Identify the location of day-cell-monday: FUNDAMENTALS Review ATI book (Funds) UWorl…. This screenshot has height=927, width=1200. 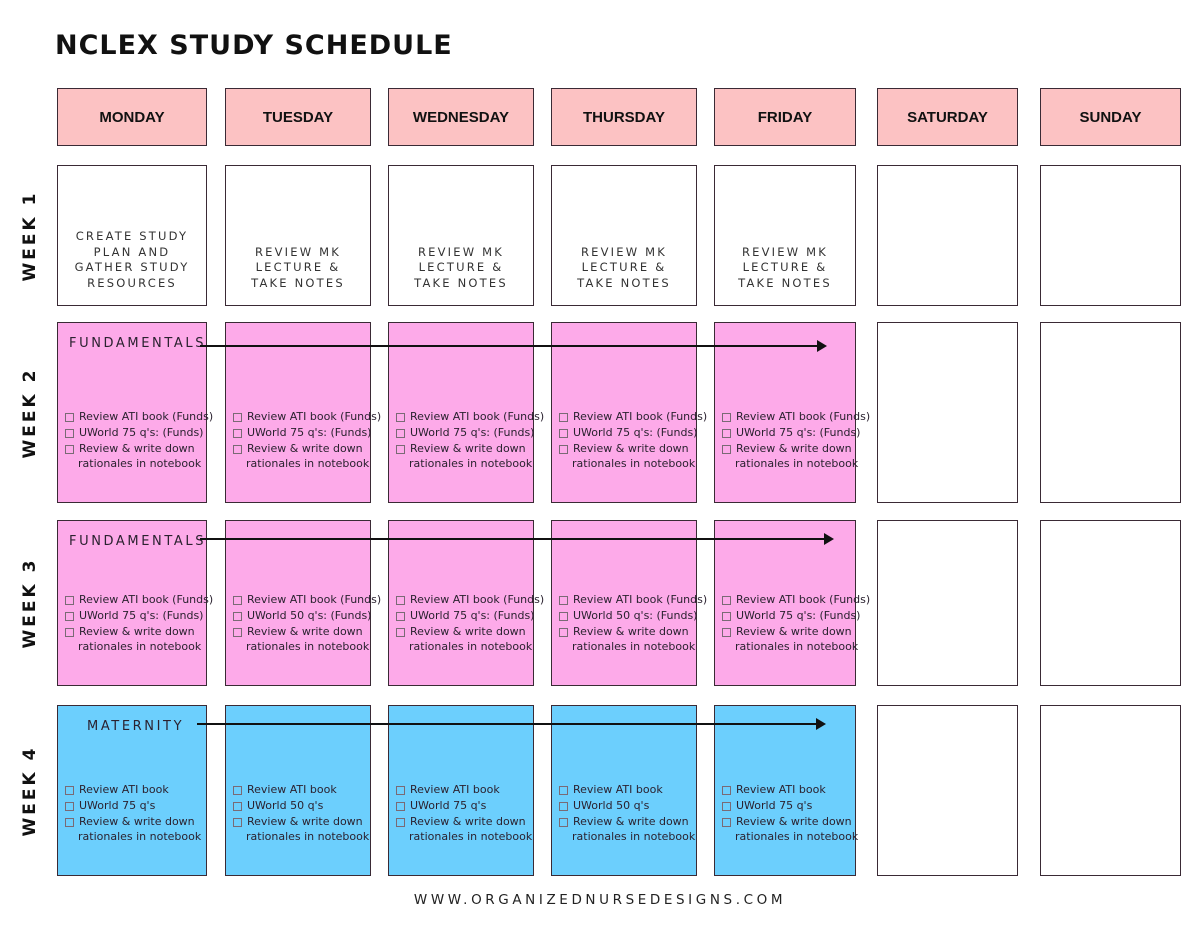
(135, 412).